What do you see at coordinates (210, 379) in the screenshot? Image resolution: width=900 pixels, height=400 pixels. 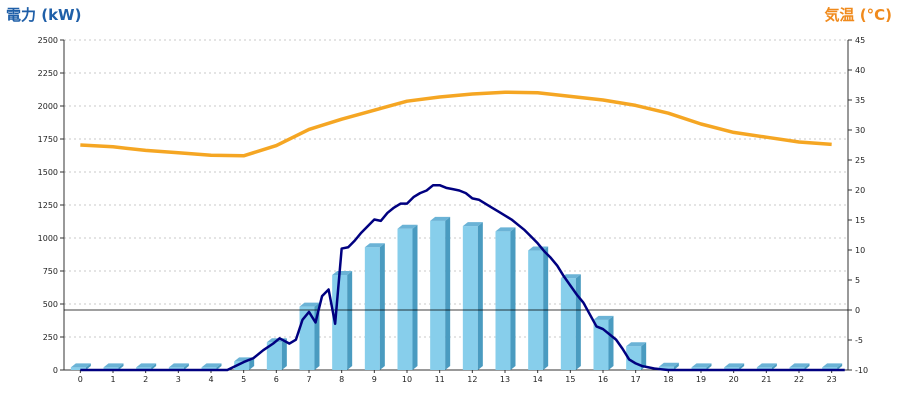 I see `x-tick-label: 4` at bounding box center [210, 379].